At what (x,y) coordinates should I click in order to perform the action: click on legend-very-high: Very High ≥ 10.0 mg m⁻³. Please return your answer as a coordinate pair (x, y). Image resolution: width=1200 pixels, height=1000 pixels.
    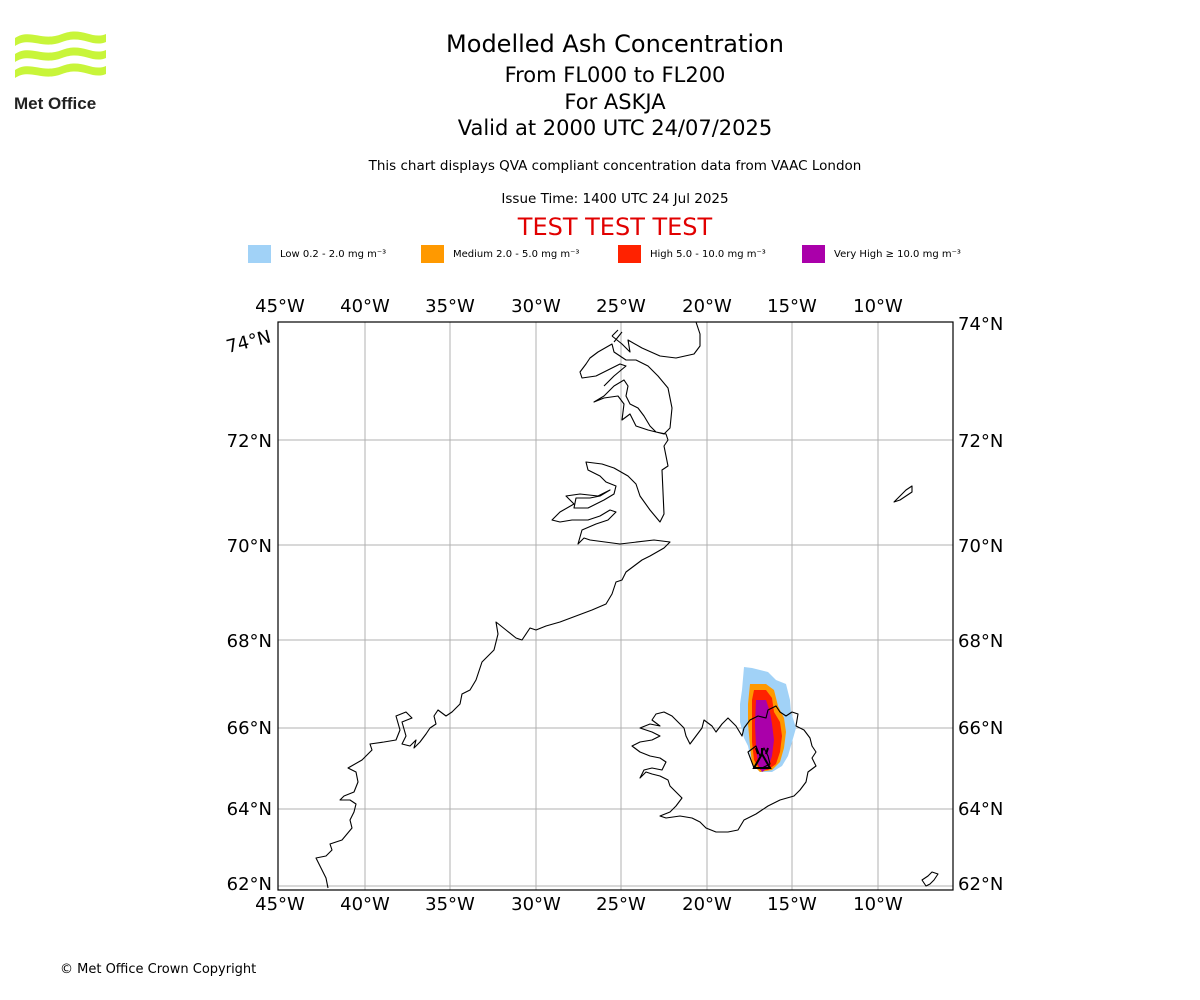
    Looking at the image, I should click on (881, 254).